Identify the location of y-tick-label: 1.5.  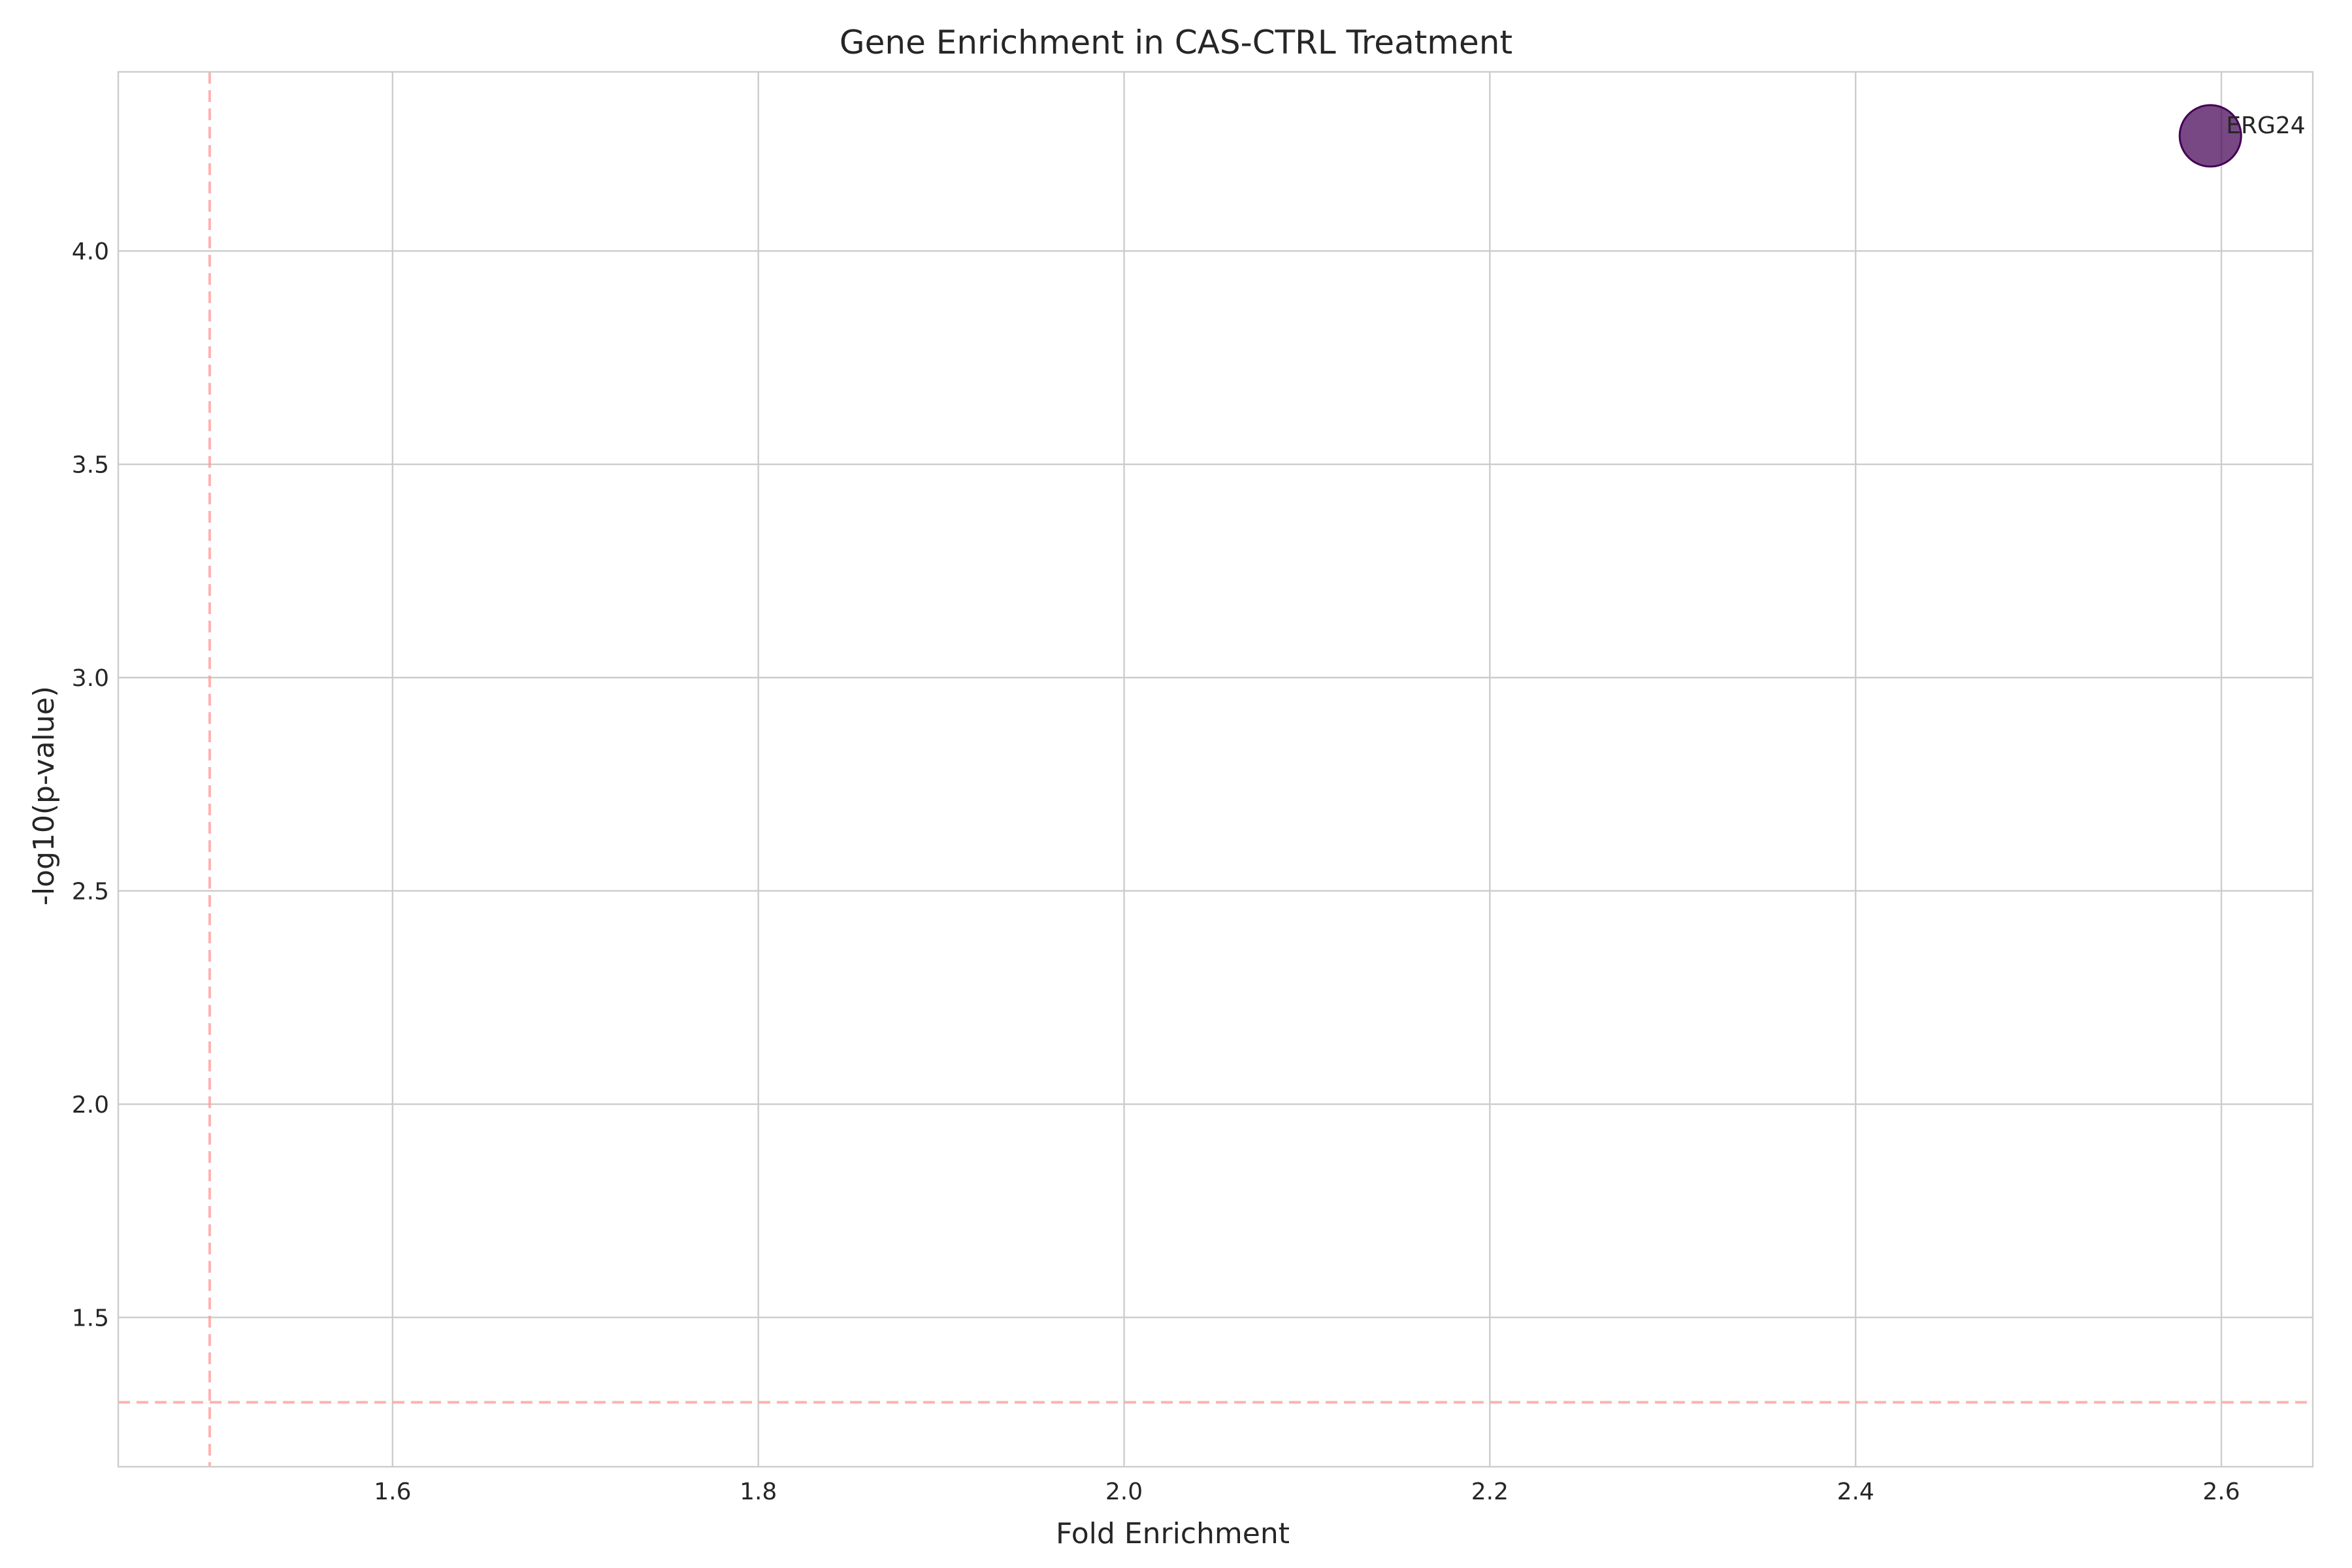
(90, 1318).